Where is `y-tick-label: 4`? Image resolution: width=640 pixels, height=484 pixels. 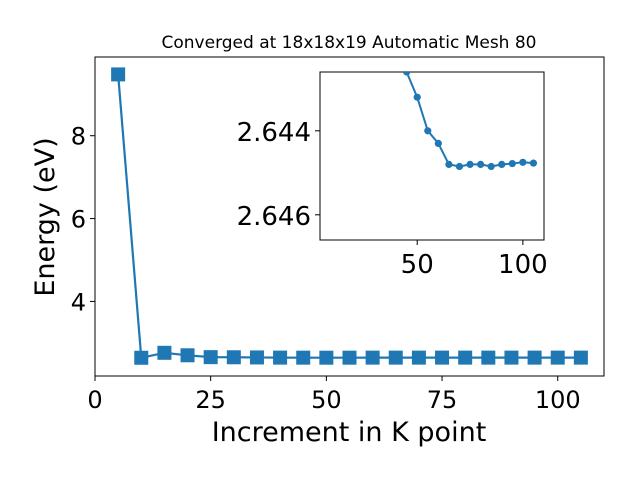 y-tick-label: 4 is located at coordinates (78, 302).